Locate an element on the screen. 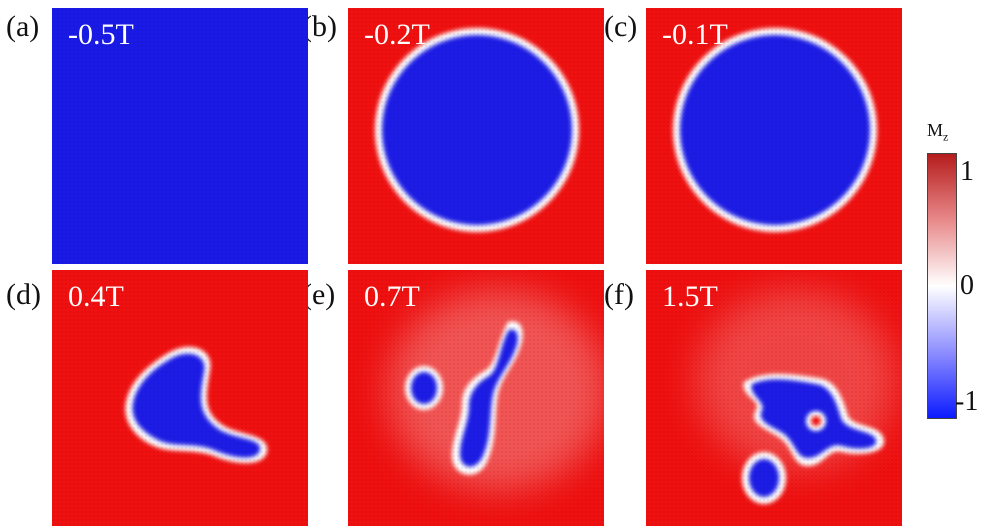 The height and width of the screenshot is (526, 992). colorbar-title: Mz is located at coordinates (937, 132).